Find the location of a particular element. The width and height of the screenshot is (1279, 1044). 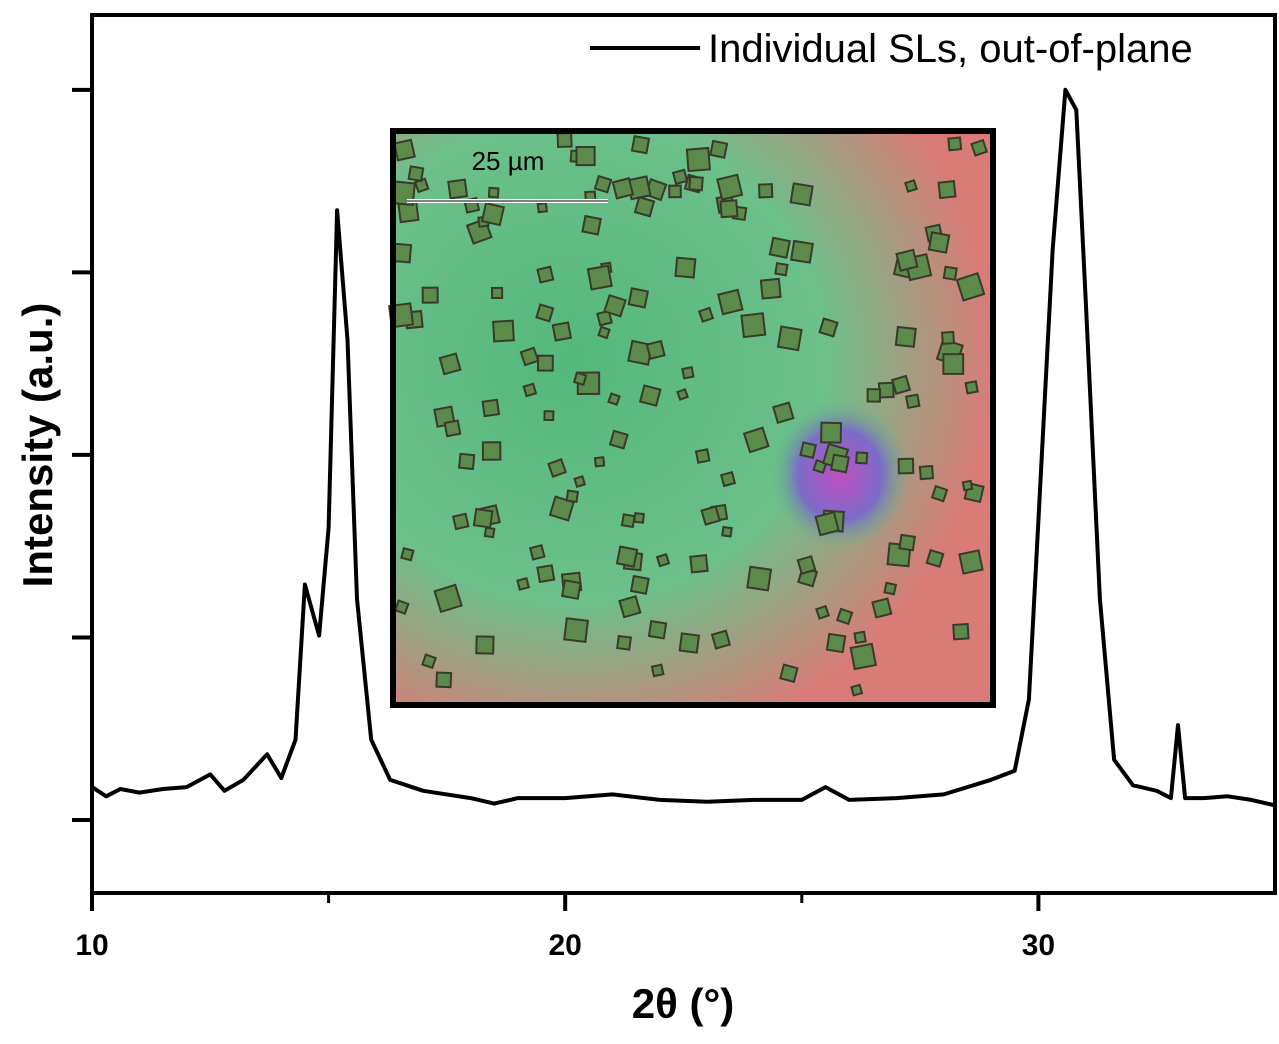

x-tick-label: 30 is located at coordinates (1038, 945).